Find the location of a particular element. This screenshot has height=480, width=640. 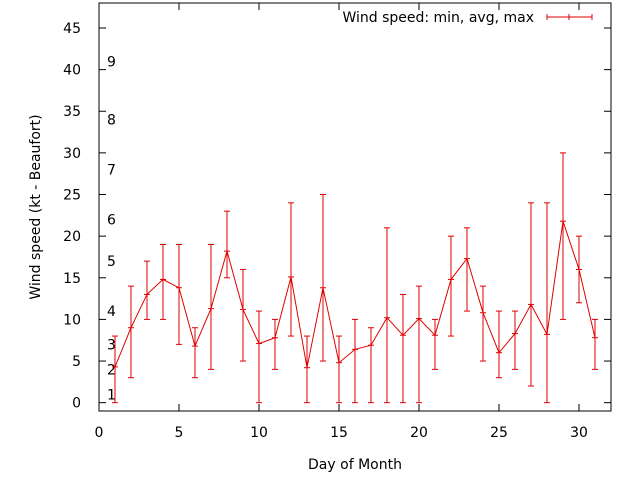

beaufort-label: 4 is located at coordinates (111, 312).